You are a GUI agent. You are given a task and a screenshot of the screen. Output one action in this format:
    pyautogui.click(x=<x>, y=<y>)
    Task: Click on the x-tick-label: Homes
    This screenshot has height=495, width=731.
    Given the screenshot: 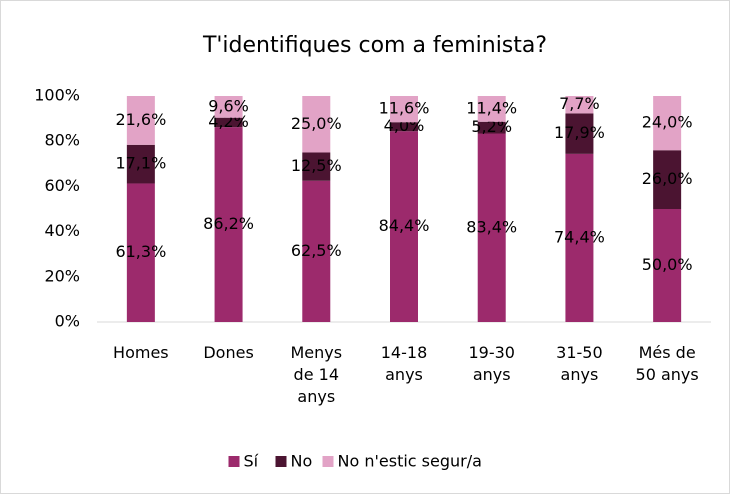 What is the action you would take?
    pyautogui.click(x=141, y=352)
    